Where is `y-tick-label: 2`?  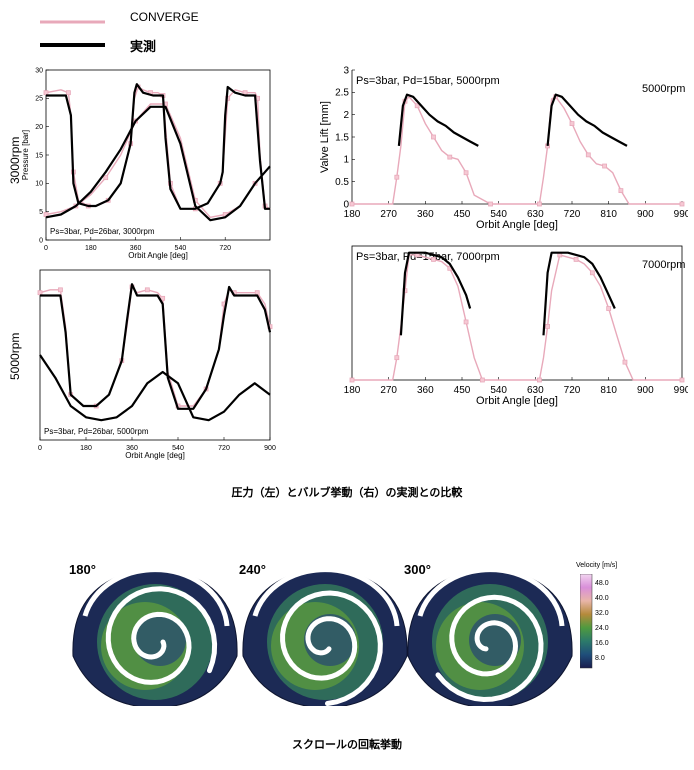
y-tick-label: 2 is located at coordinates (346, 115).